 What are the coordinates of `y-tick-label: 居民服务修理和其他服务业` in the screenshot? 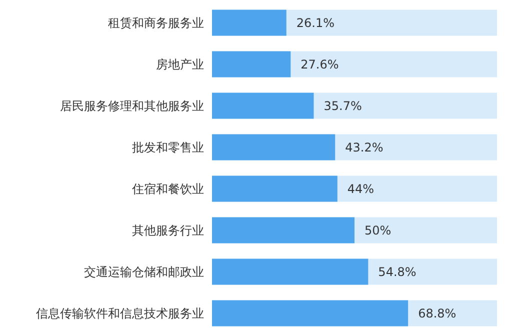 It's located at (132, 105).